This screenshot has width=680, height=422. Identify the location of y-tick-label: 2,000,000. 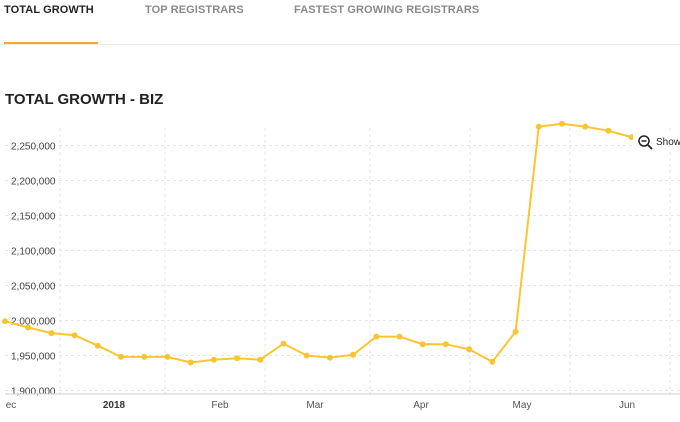
(33, 322).